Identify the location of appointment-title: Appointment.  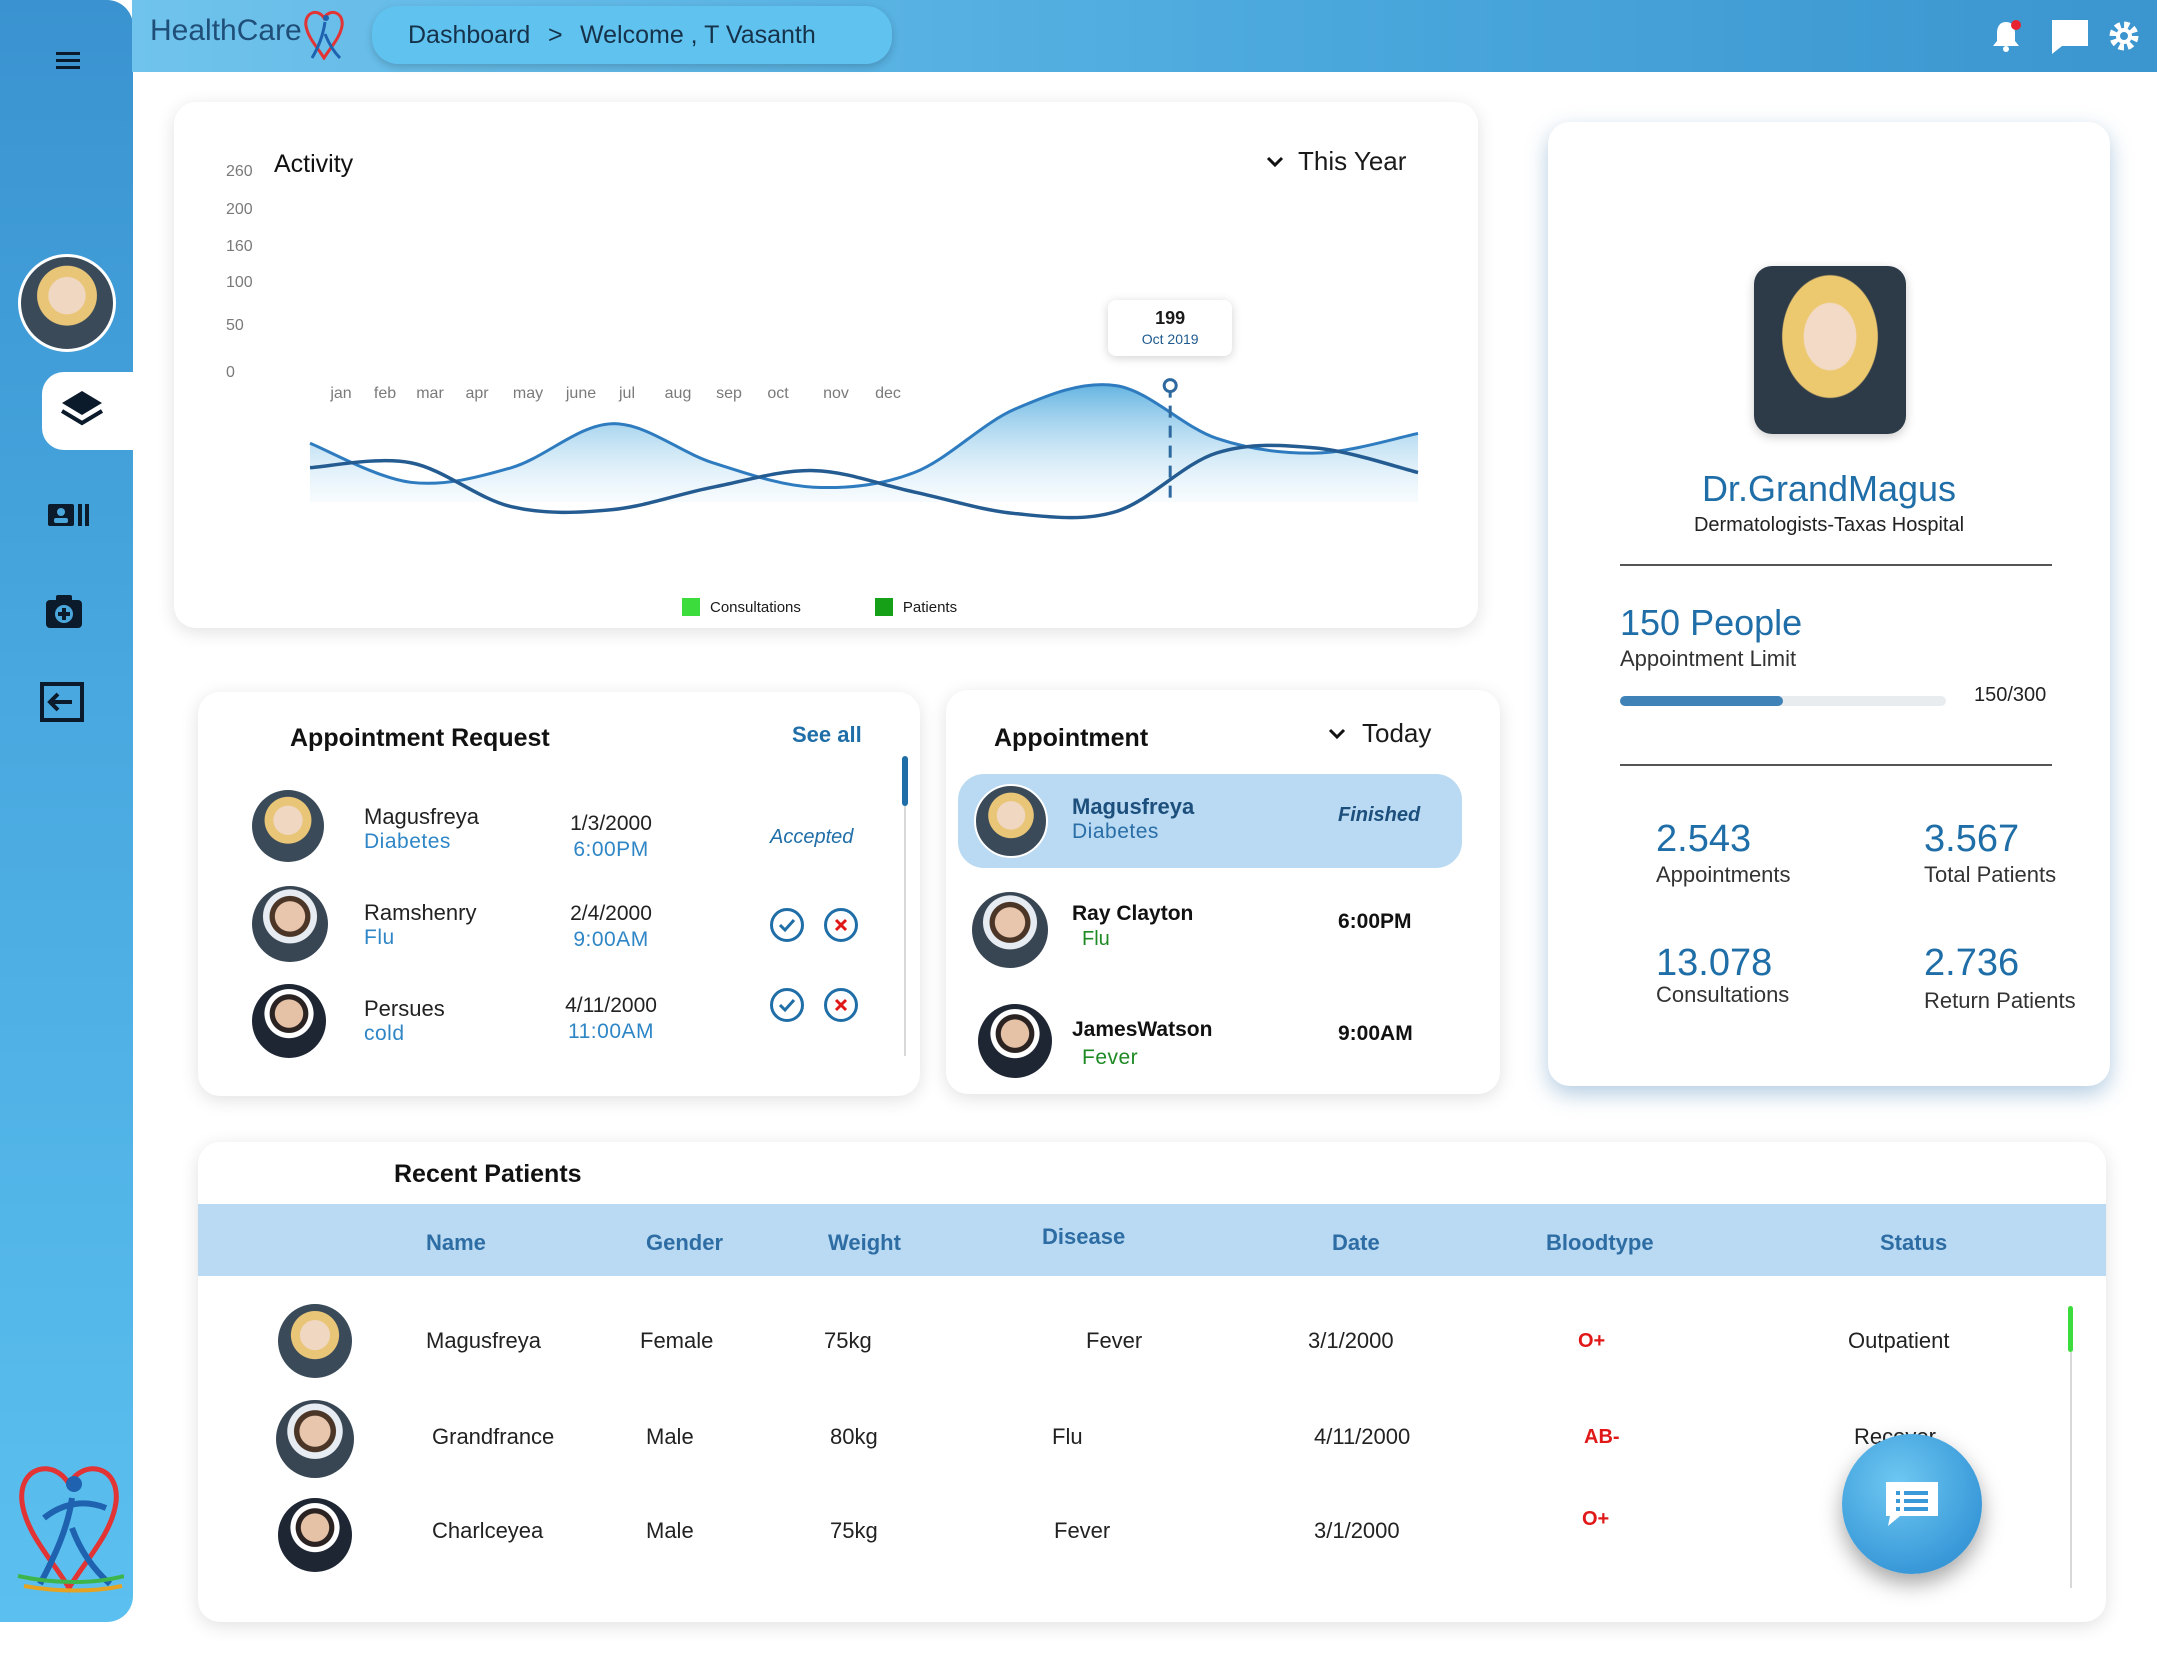
(1071, 738).